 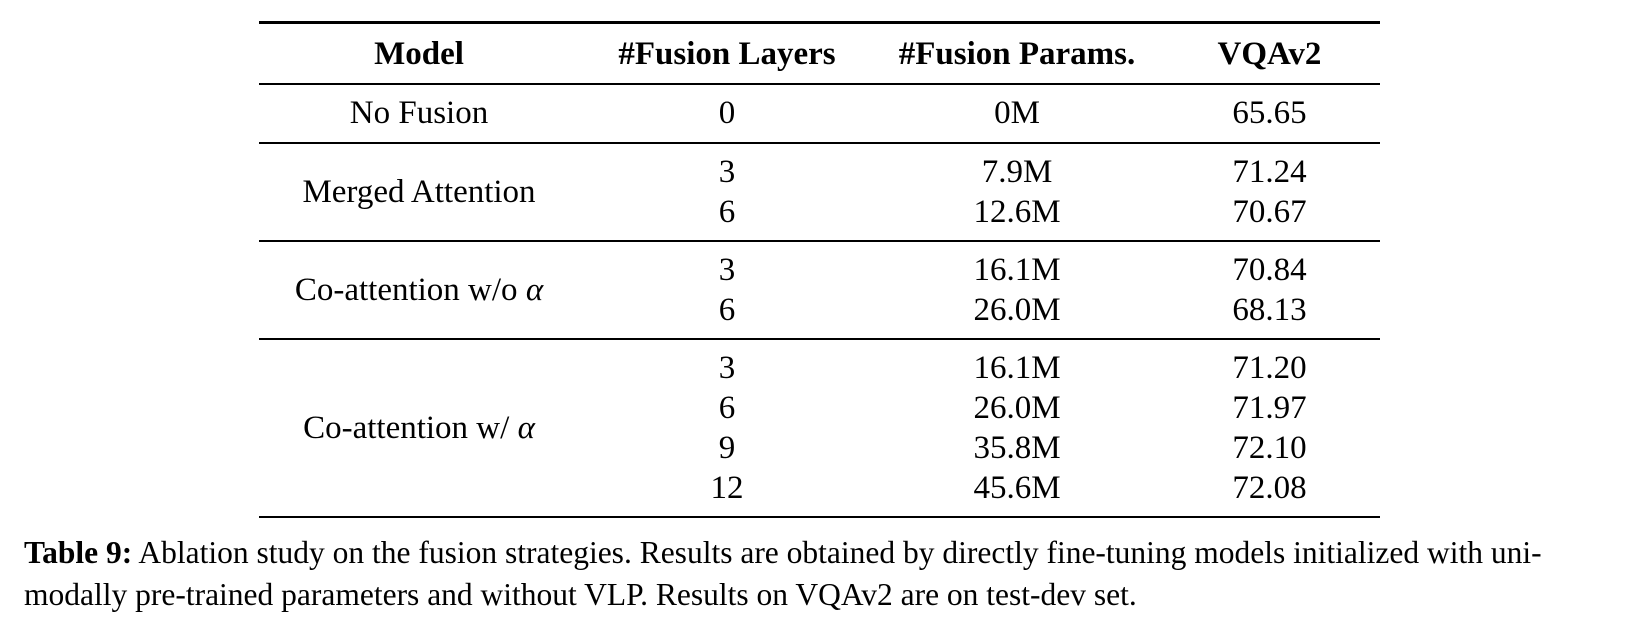 What do you see at coordinates (1017, 428) in the screenshot?
I see `fusion-params-cell: 16.1M 26.0M 35.8M 45.6M` at bounding box center [1017, 428].